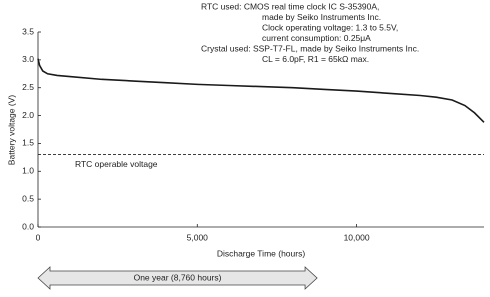  Describe the element at coordinates (28, 226) in the screenshot. I see `y-tick-label: 0.0` at that location.